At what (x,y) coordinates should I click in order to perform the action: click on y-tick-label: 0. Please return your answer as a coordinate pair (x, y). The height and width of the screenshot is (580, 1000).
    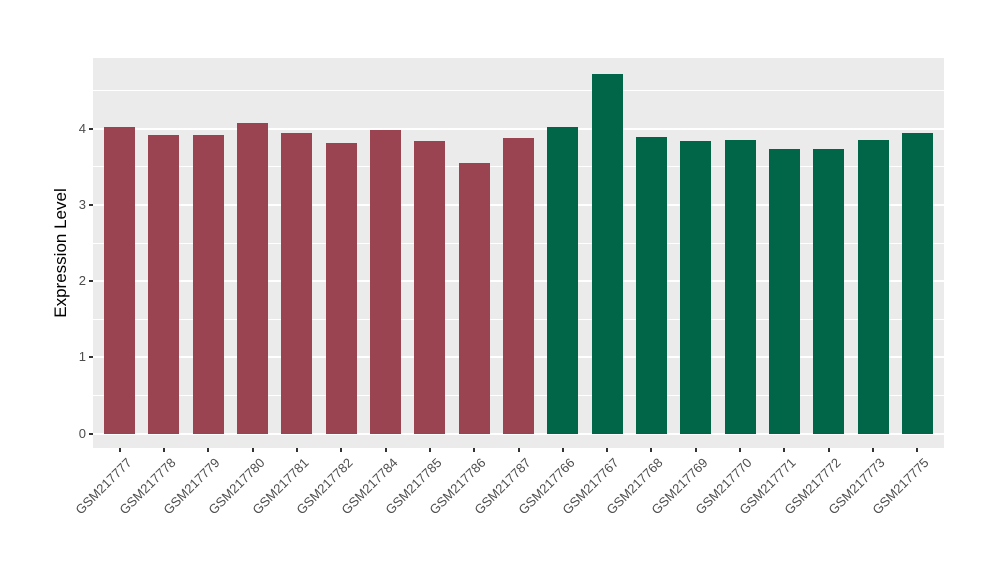
    Looking at the image, I should click on (82, 433).